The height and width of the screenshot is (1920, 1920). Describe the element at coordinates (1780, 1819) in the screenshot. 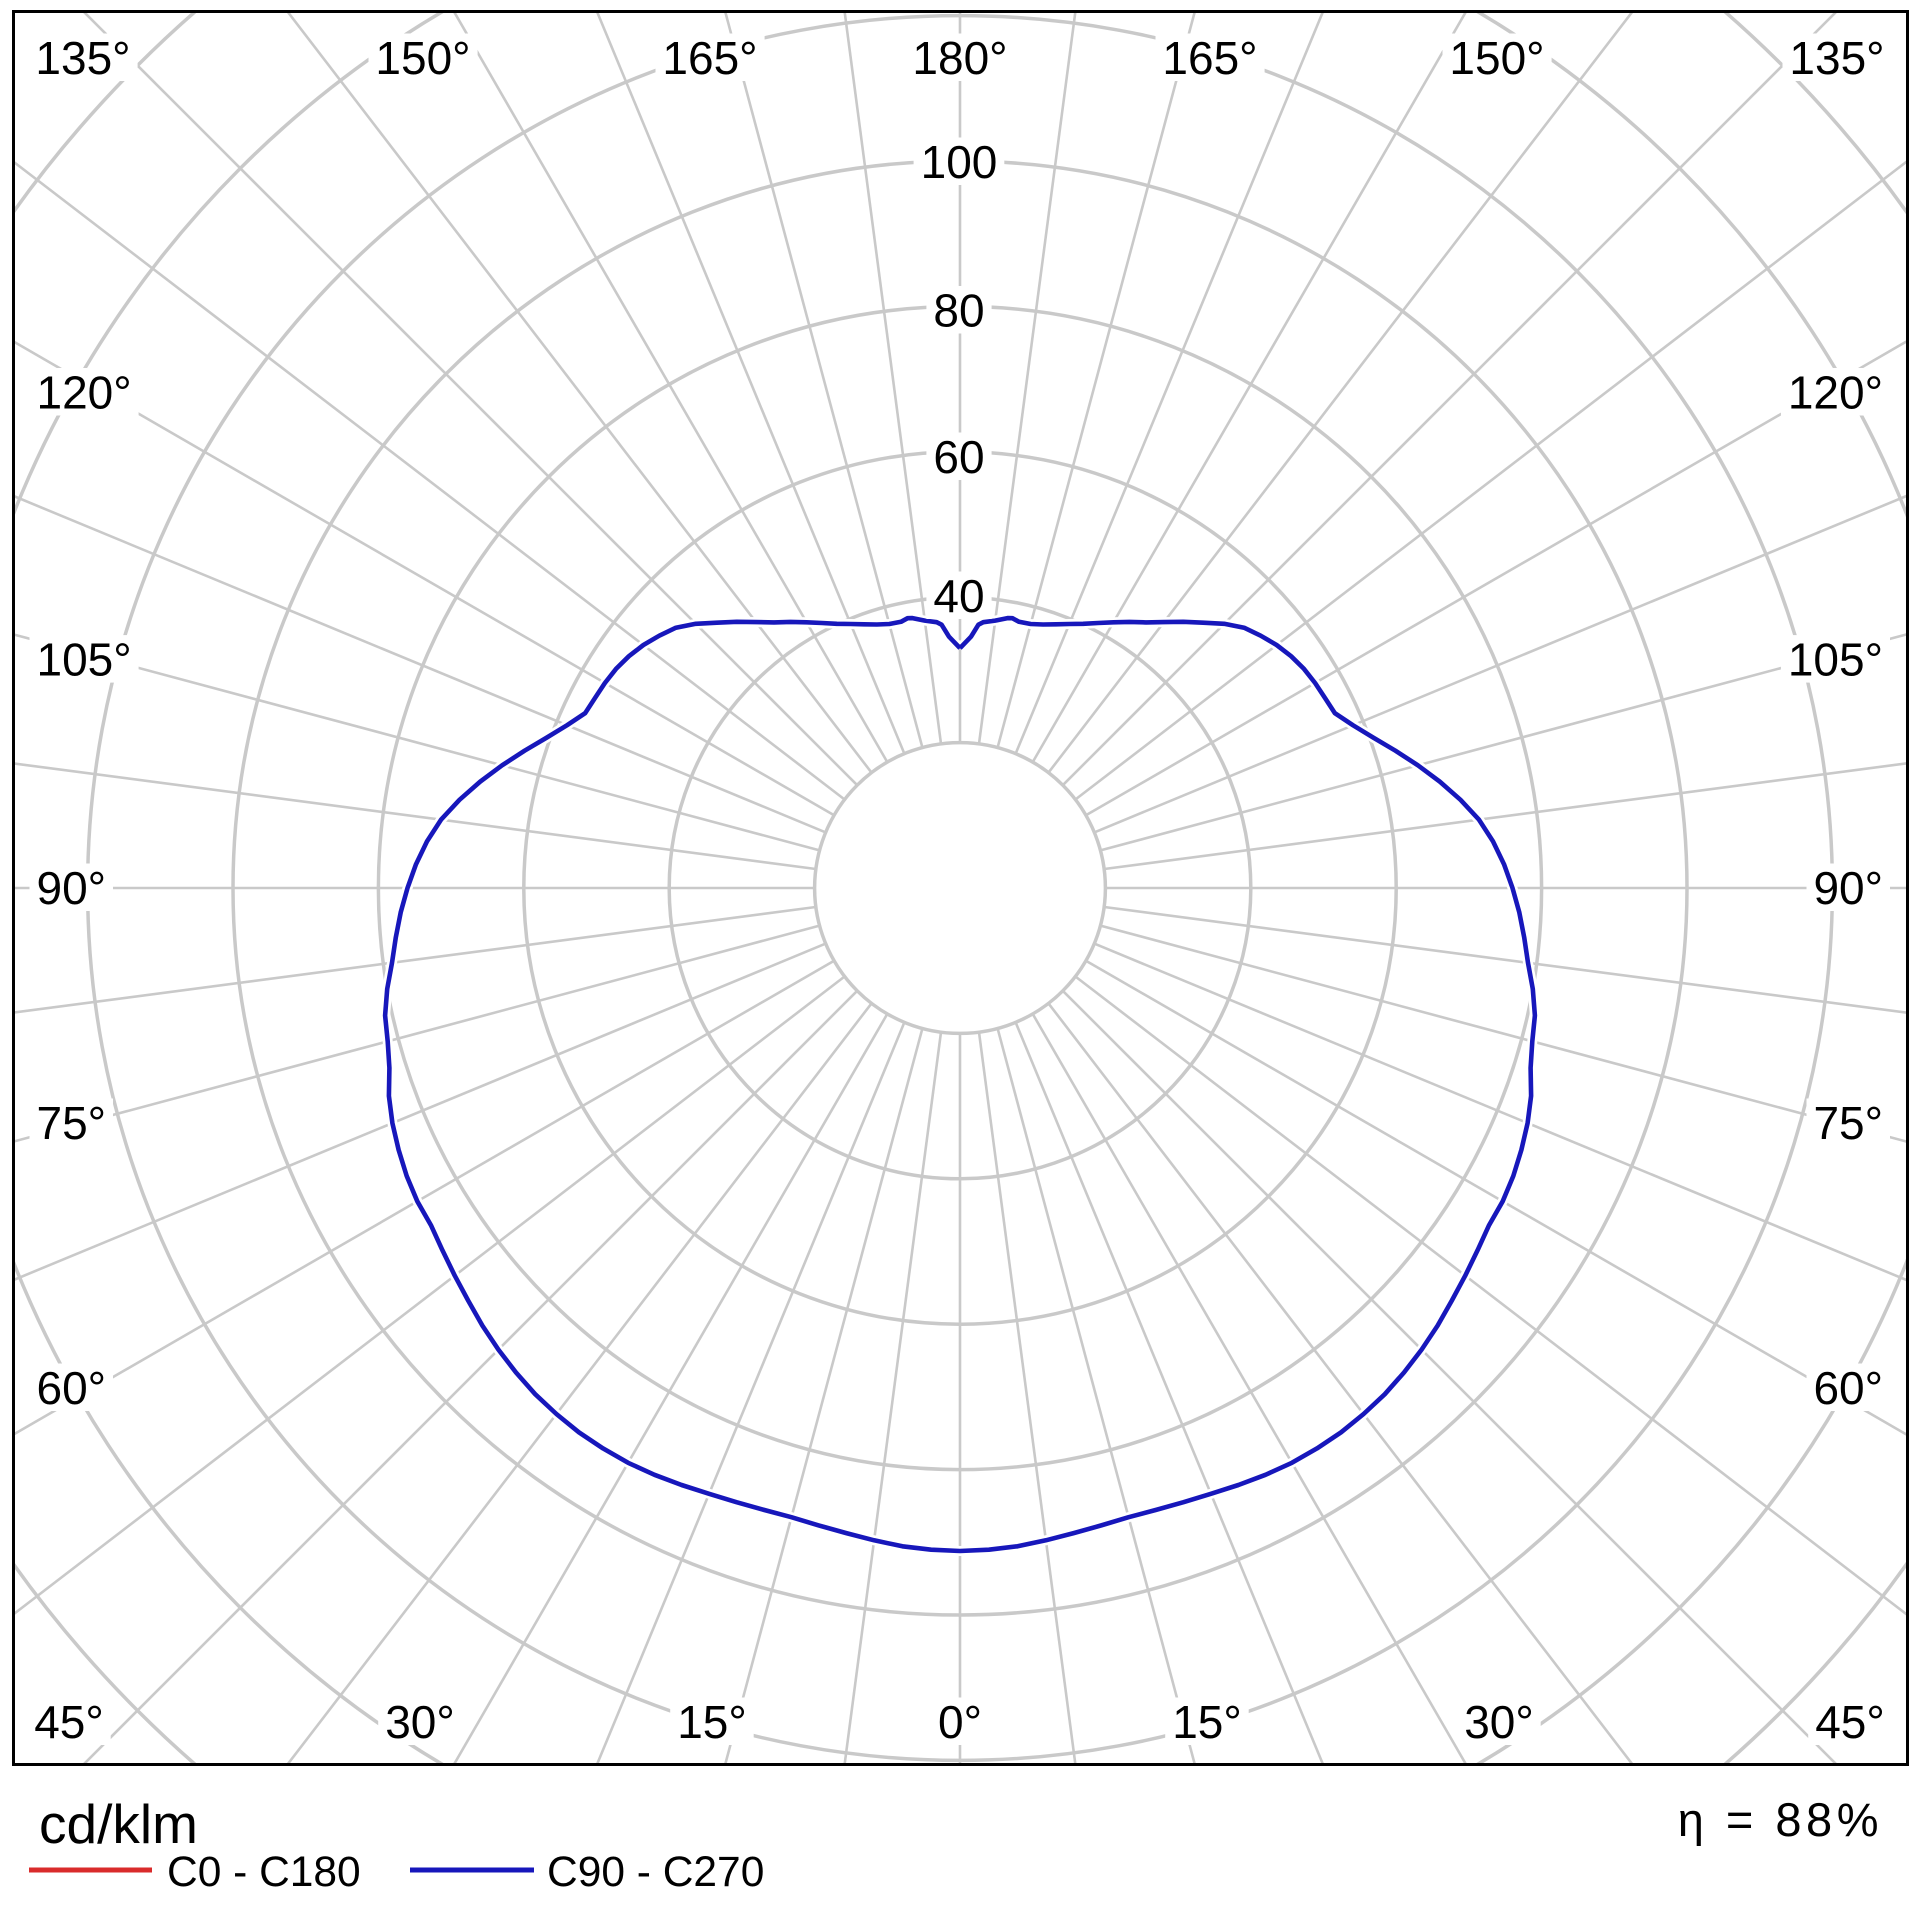

I see `svg-text: η = 88%` at that location.